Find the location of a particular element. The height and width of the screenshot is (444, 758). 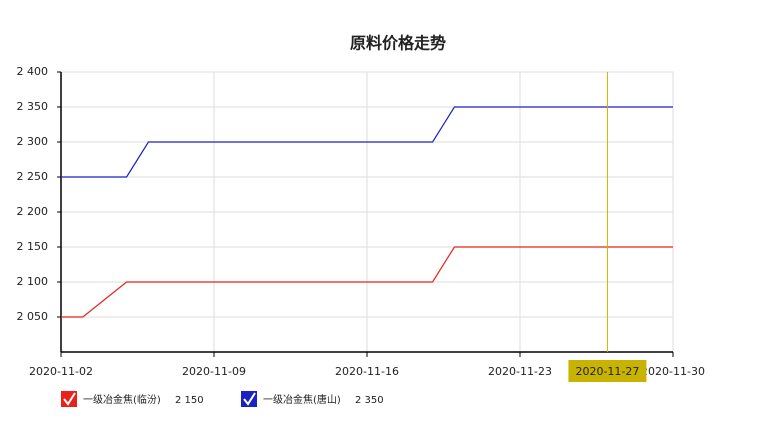

crosshair-label-box is located at coordinates (607, 371).